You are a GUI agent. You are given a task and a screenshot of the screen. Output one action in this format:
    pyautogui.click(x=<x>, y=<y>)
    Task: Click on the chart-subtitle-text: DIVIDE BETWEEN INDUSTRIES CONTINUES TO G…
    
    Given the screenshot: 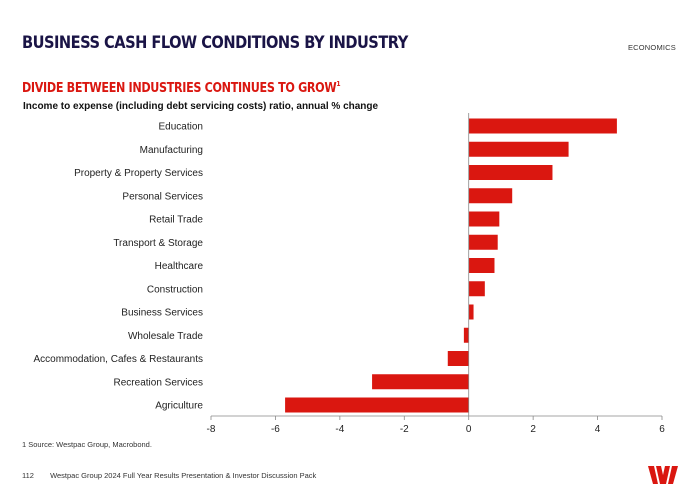 What is the action you would take?
    pyautogui.click(x=179, y=88)
    